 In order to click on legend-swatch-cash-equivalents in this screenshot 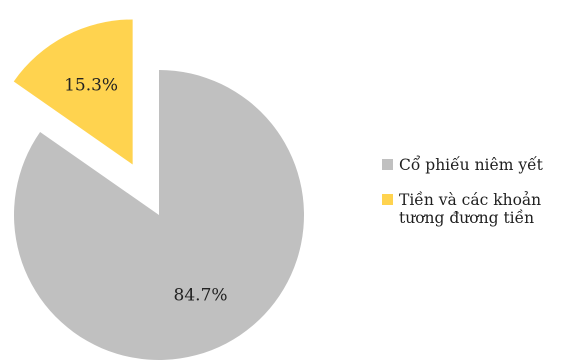, I will do `click(387, 199)`.